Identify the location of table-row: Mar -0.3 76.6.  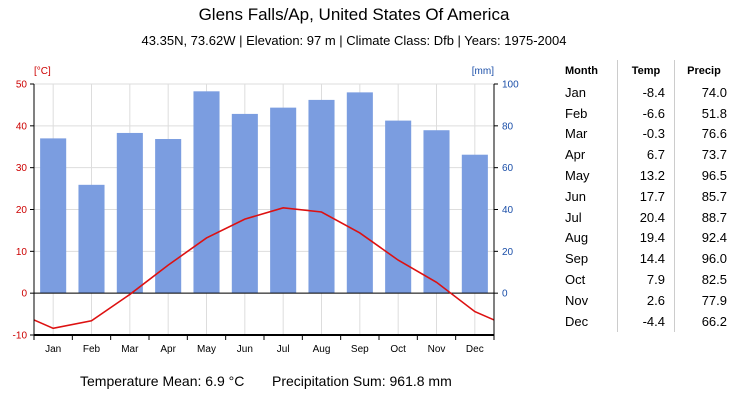
(644, 134).